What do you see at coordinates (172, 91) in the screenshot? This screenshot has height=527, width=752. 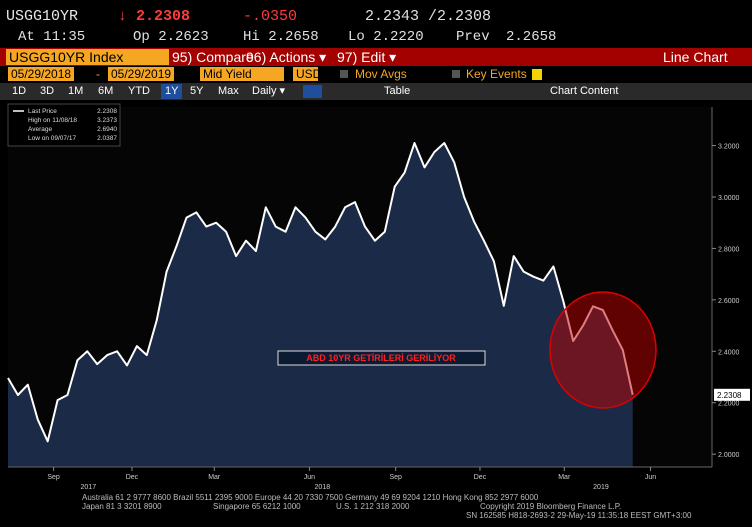 I see `period-button: 1Y` at bounding box center [172, 91].